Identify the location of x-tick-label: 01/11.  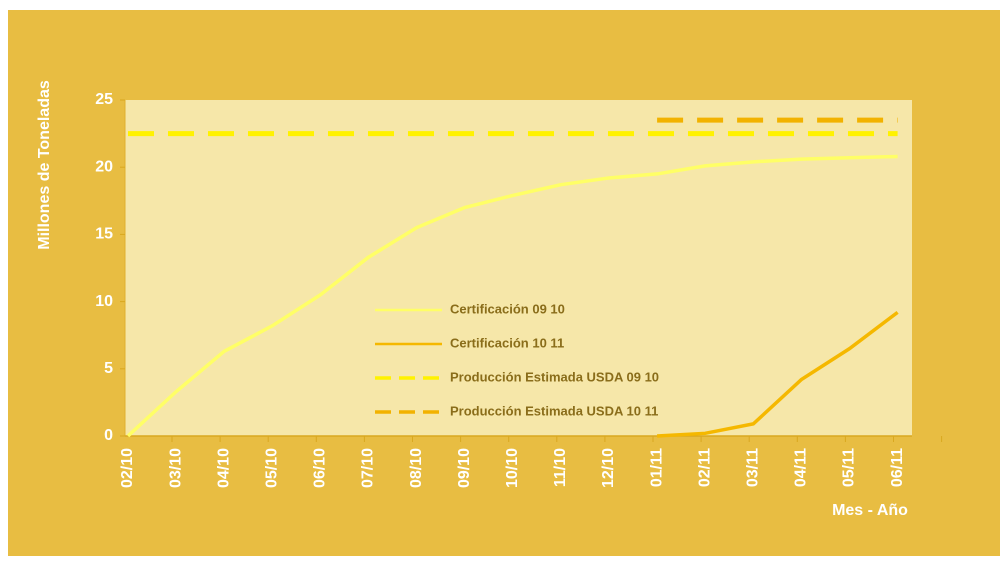
(656, 467).